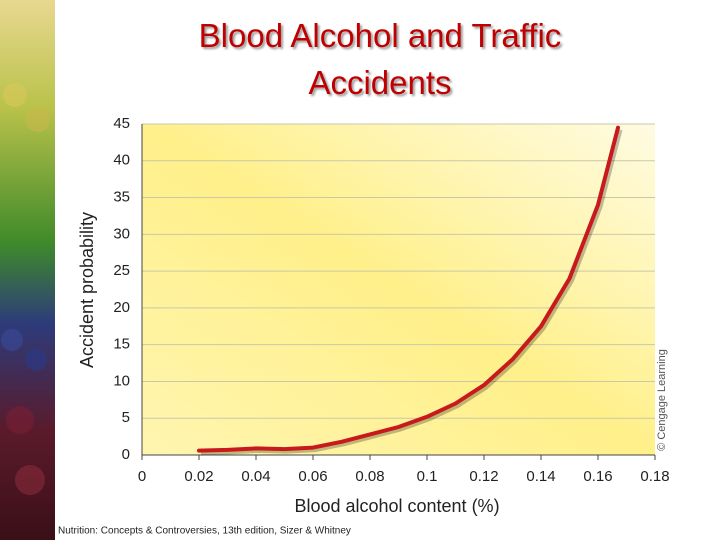  What do you see at coordinates (126, 454) in the screenshot?
I see `y-tick-label: 0` at bounding box center [126, 454].